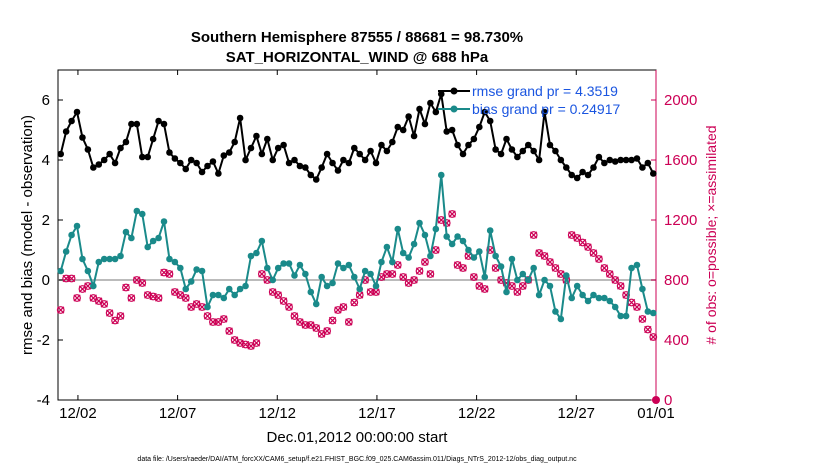 This screenshot has height=470, width=830. I want to click on x-tick-label: 12/12, so click(277, 413).